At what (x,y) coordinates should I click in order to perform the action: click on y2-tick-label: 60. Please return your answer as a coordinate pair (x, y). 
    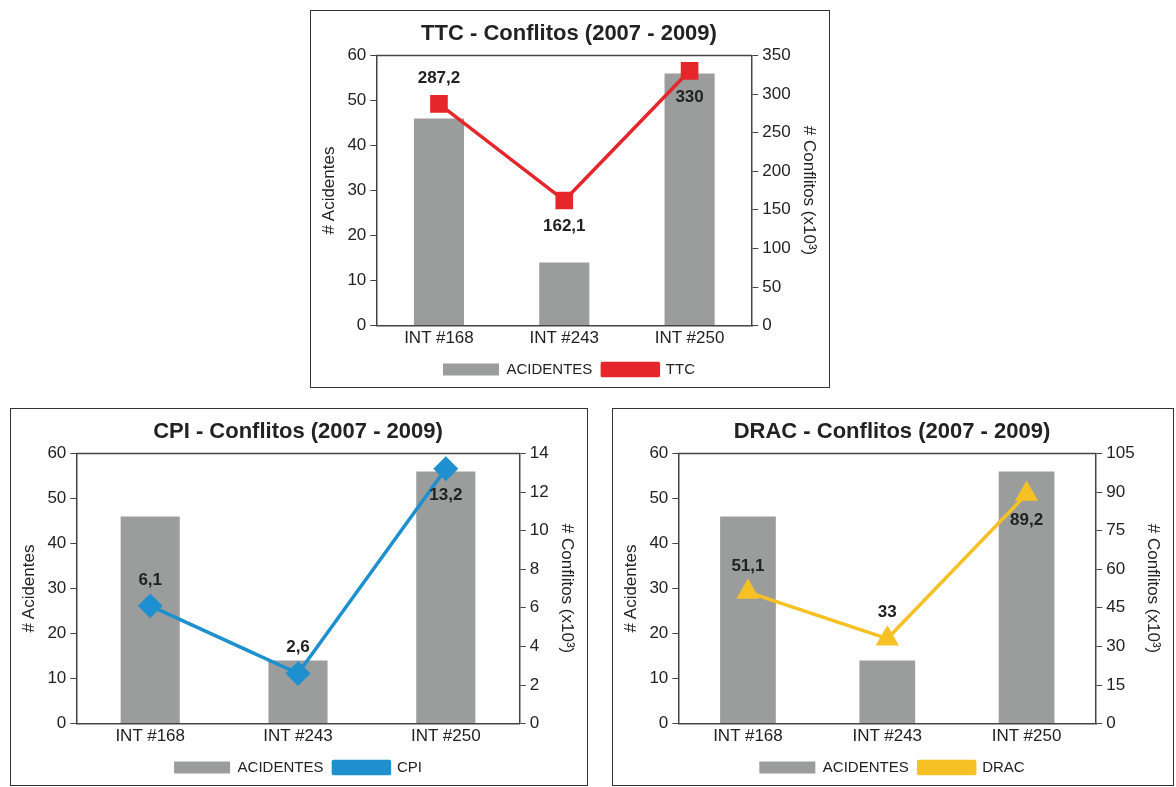
    Looking at the image, I should click on (1116, 568).